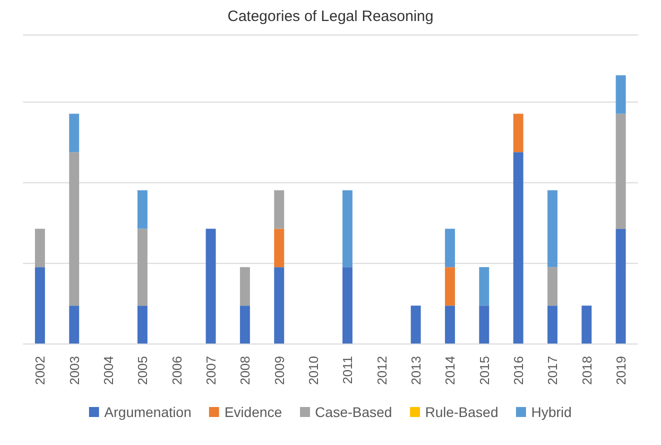 This screenshot has height=445, width=661. What do you see at coordinates (176, 370) in the screenshot?
I see `x-tick-label: 2006` at bounding box center [176, 370].